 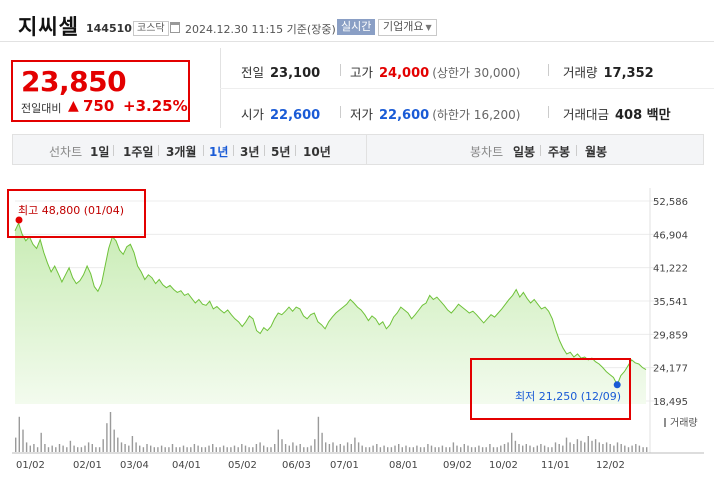 What do you see at coordinates (435, 71) in the screenshot?
I see `stat-high: 고가 24,000 (상한가 30,000)` at bounding box center [435, 71].